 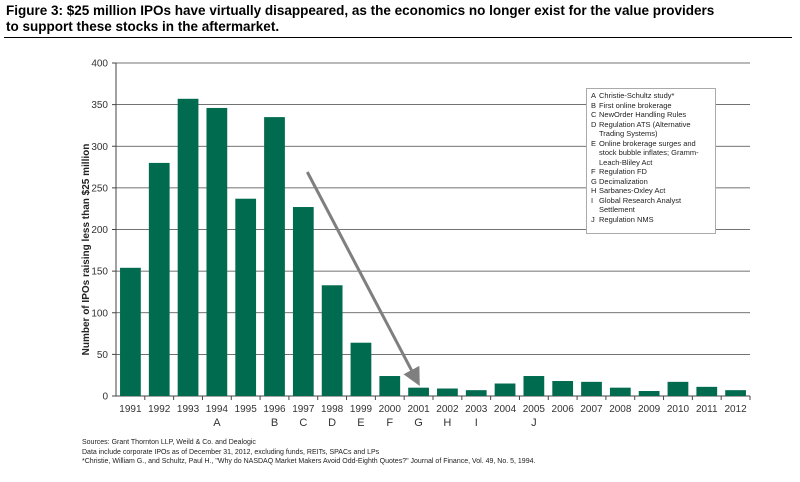 I want to click on bar-2007, so click(x=591, y=388).